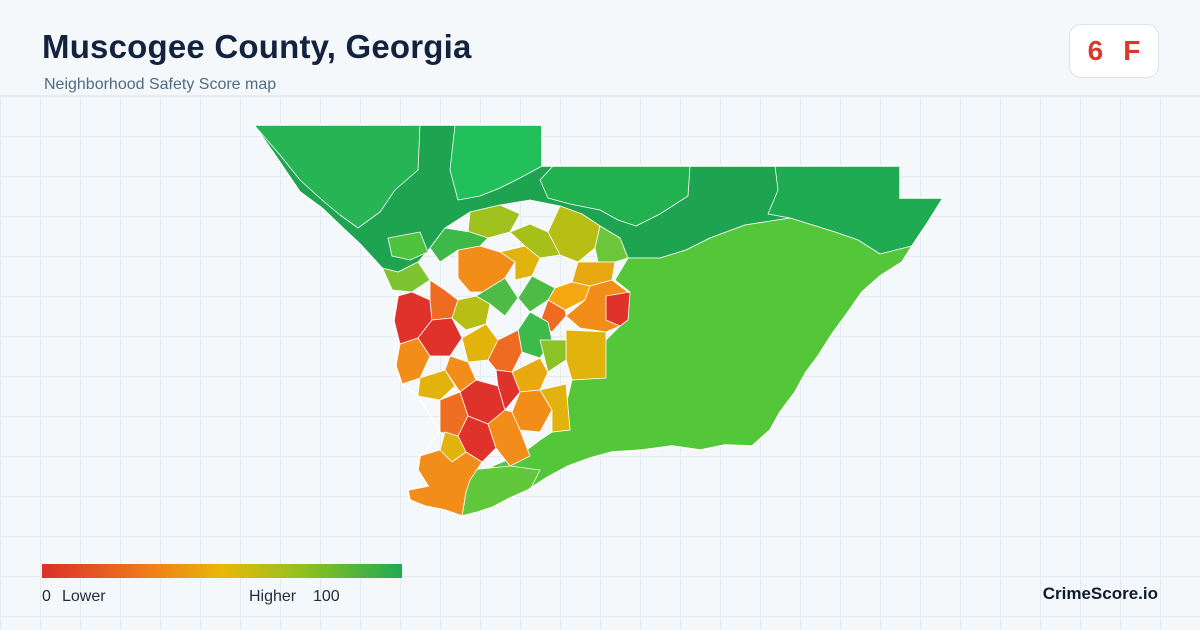  What do you see at coordinates (84, 596) in the screenshot?
I see `legend-min-label: Lower` at bounding box center [84, 596].